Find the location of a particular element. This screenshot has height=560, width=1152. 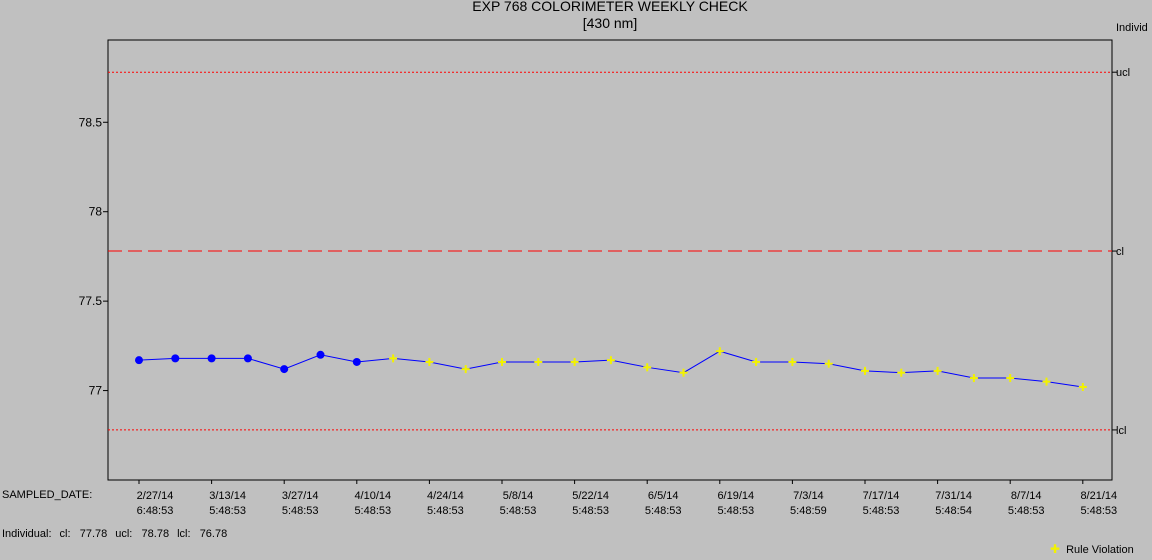

y-tick-label: 78 is located at coordinates (96, 212).